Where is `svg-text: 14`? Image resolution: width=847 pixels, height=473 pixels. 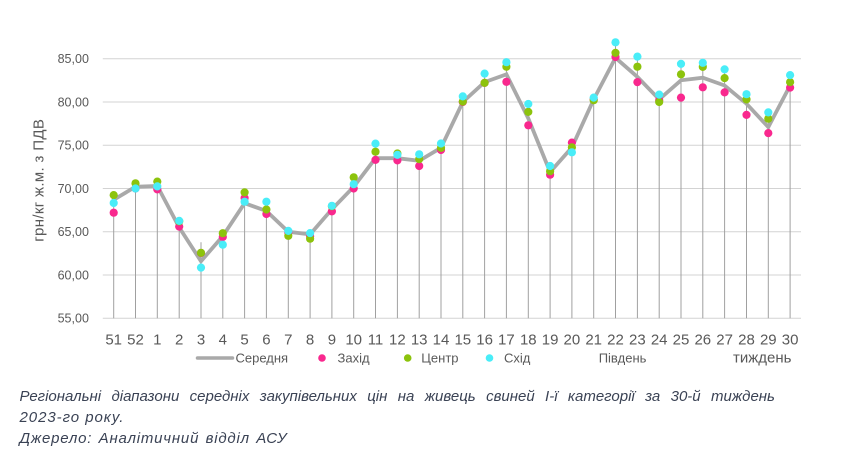
svg-text: 14 is located at coordinates (441, 340).